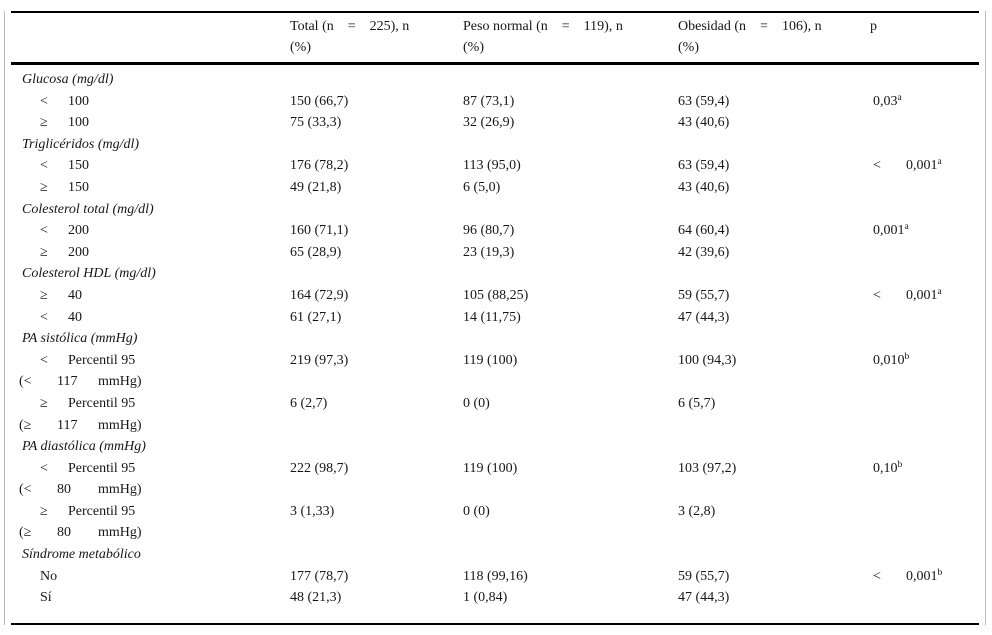  What do you see at coordinates (476, 511) in the screenshot?
I see `cell-peso-normal: 0 (0)` at bounding box center [476, 511].